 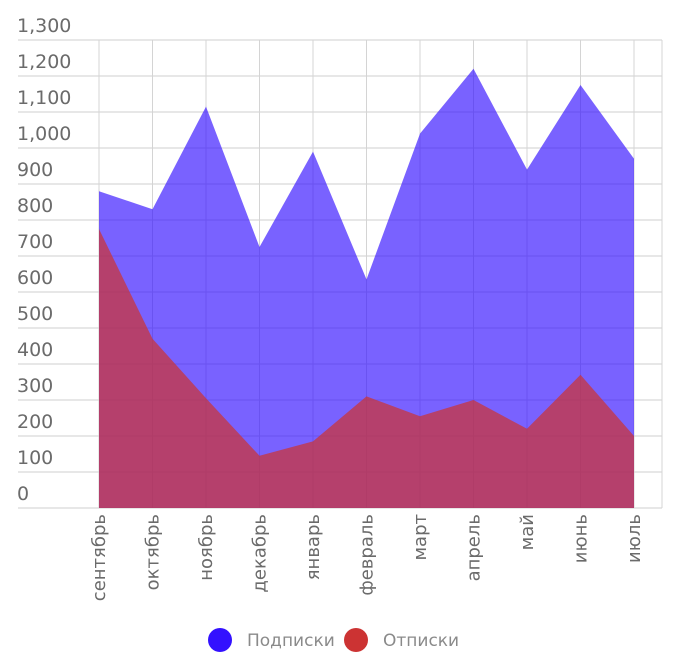 What do you see at coordinates (44, 98) in the screenshot?
I see `y-tick-label: 1,100` at bounding box center [44, 98].